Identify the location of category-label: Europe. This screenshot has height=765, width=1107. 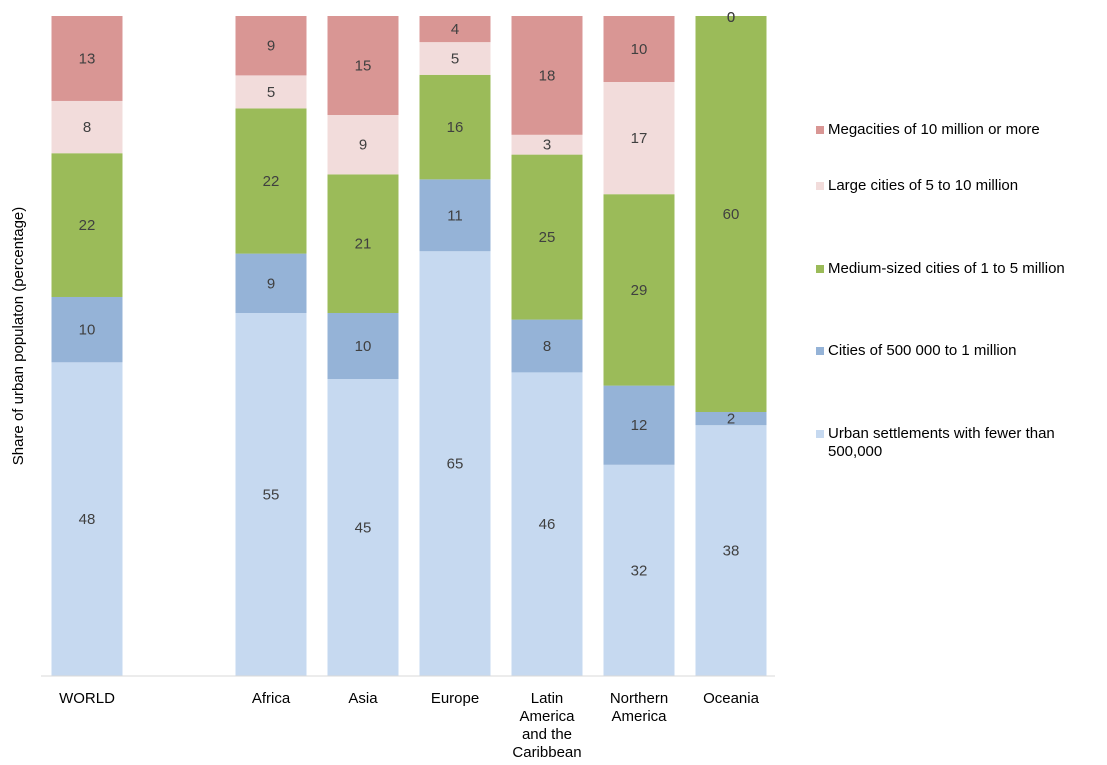
(455, 698).